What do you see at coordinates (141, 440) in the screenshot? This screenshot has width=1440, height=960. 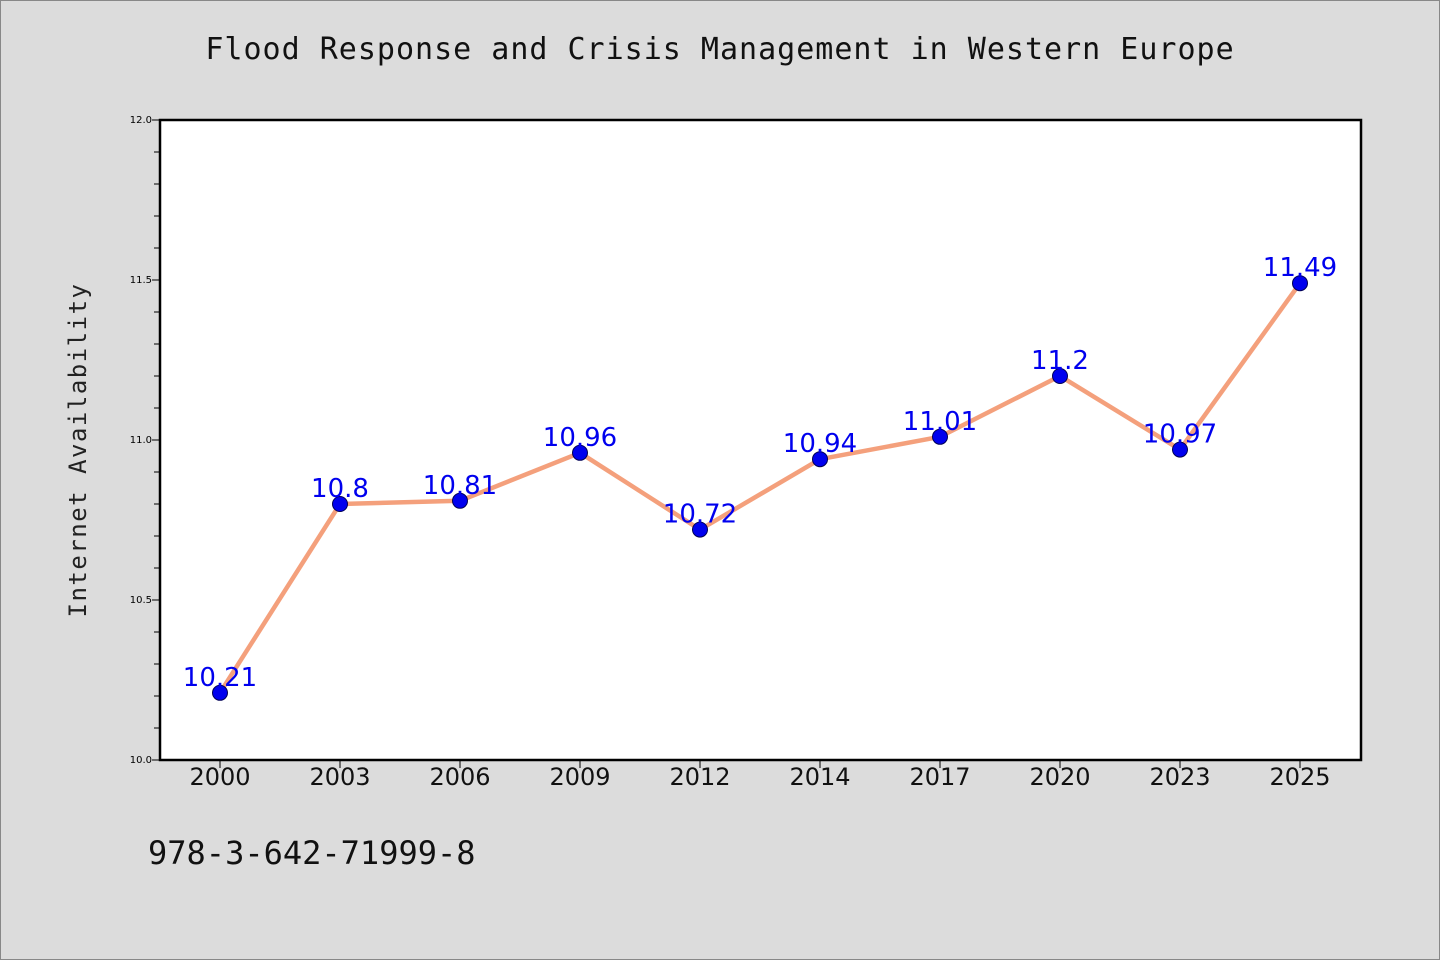 I see `y-tick-label: 11.0` at bounding box center [141, 440].